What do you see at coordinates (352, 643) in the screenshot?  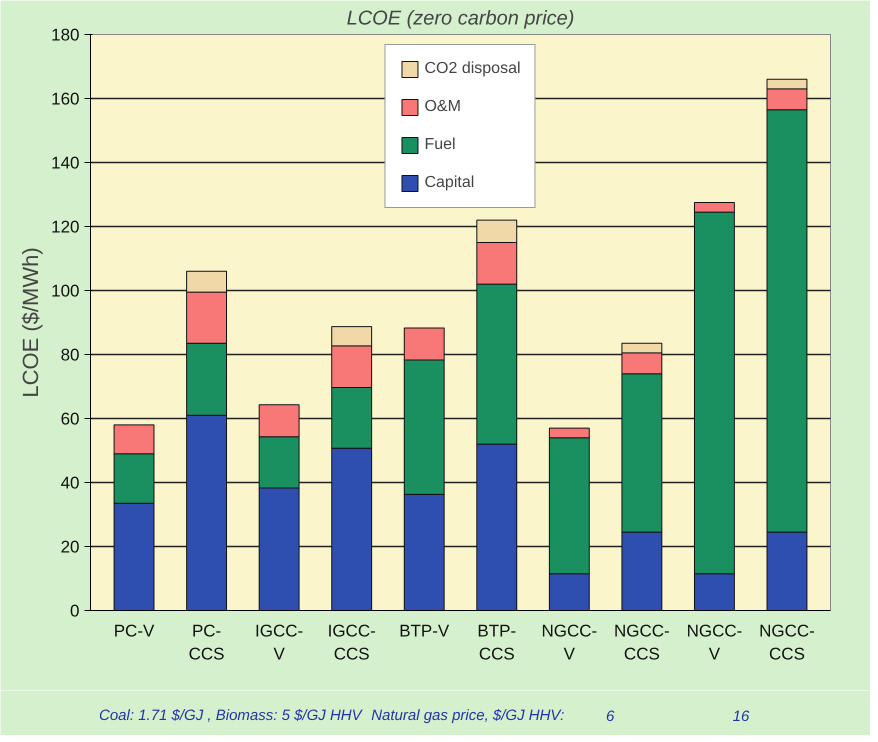 I see `x-tick-label: IGCC-CCS` at bounding box center [352, 643].